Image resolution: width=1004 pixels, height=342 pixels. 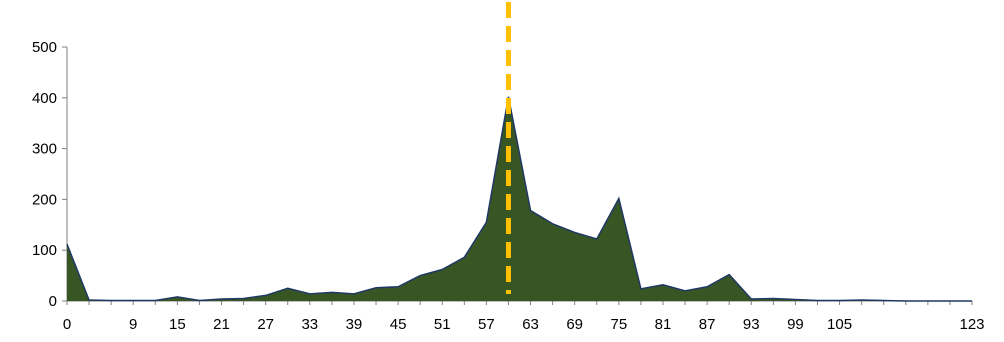 What do you see at coordinates (971, 324) in the screenshot?
I see `x-tick-label: 123` at bounding box center [971, 324].